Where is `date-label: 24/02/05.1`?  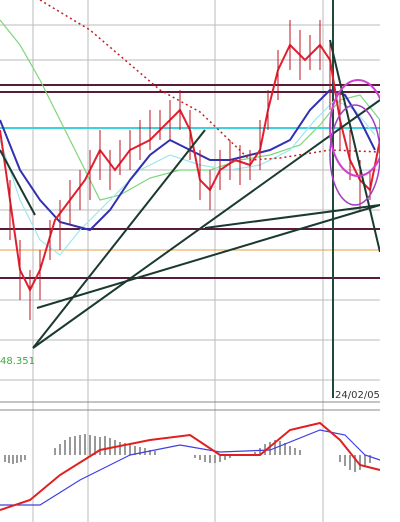 date-label: 24/02/05.1 is located at coordinates (362, 395).